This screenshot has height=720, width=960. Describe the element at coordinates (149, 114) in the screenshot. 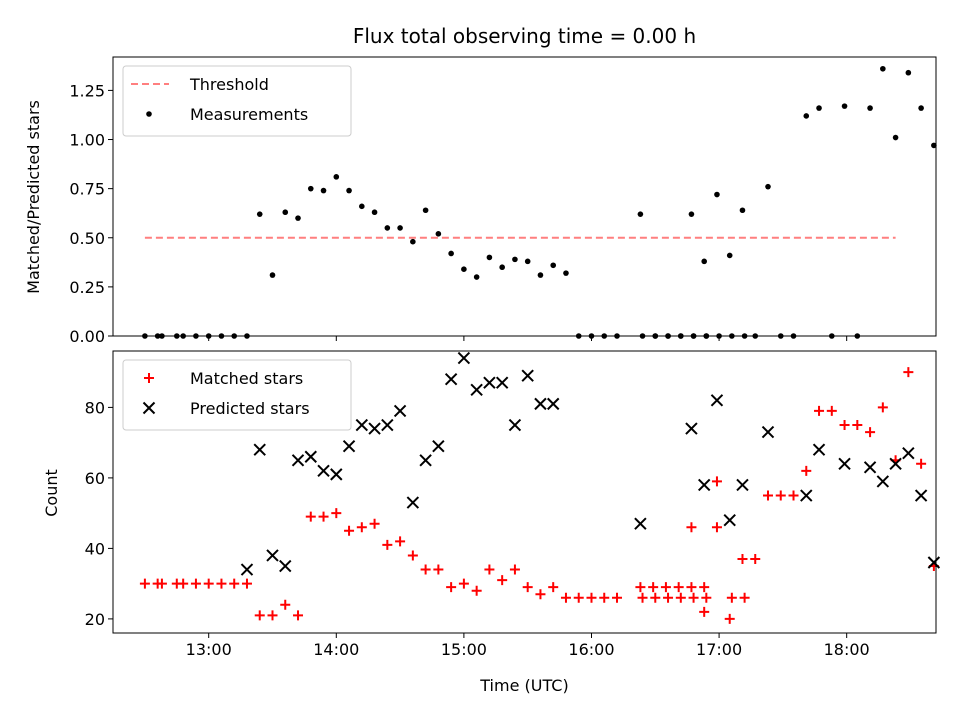

I see `legend-measurement-swatch` at that location.